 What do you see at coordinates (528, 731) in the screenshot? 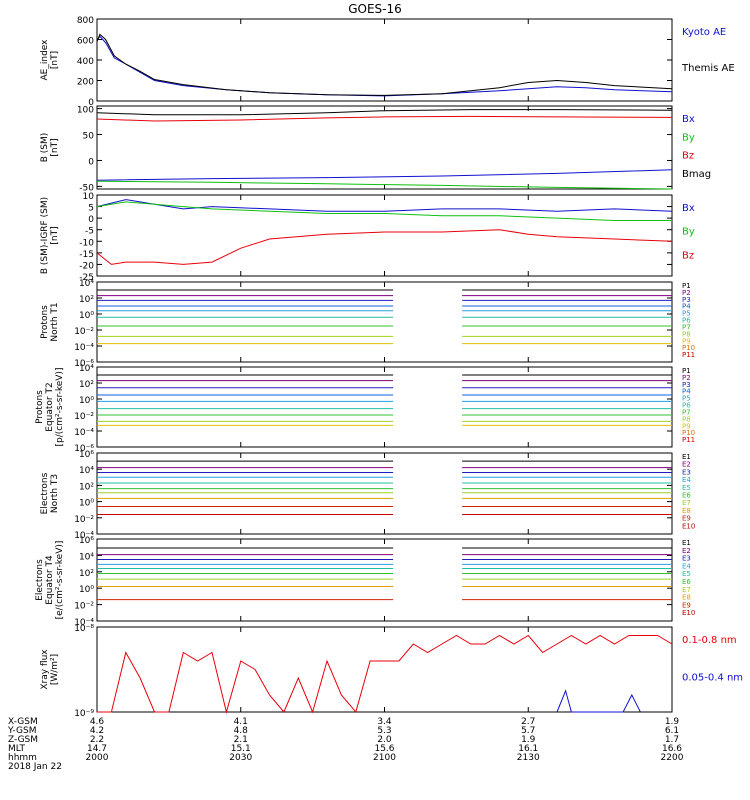
I see `axis-row-value: 5.7` at bounding box center [528, 731].